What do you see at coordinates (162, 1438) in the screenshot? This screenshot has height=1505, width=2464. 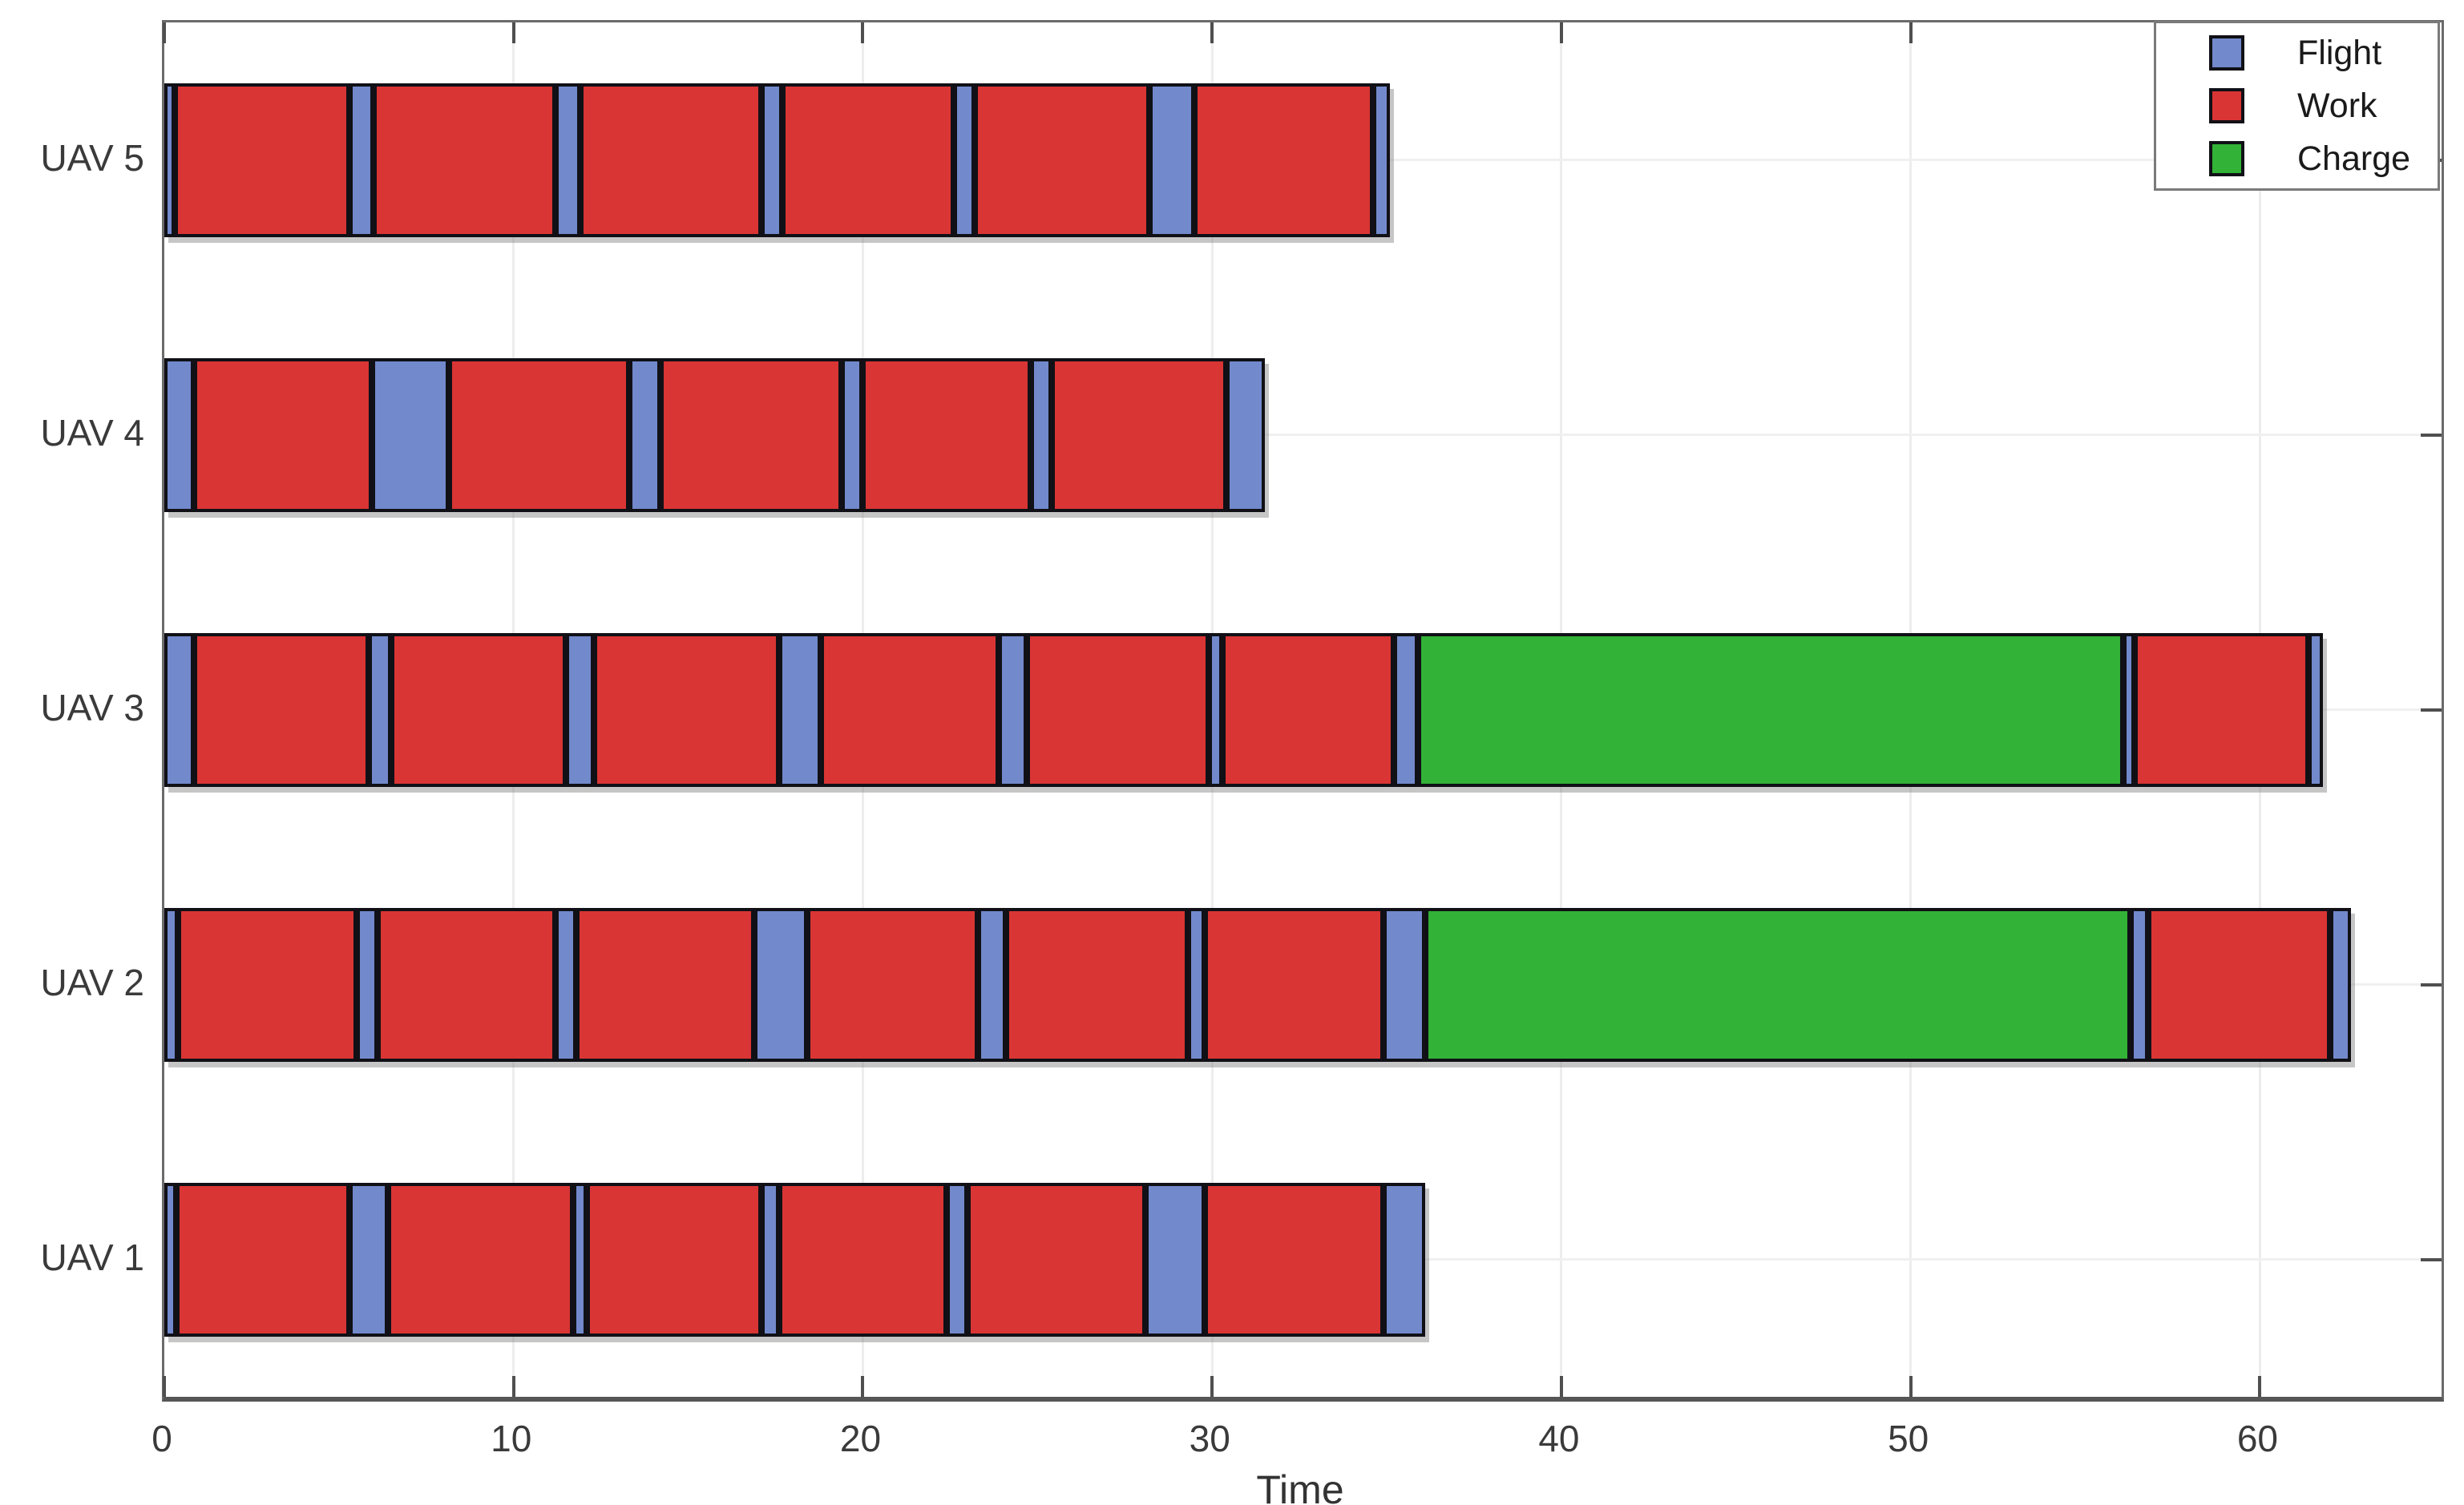 I see `x-tick-label: 0` at bounding box center [162, 1438].